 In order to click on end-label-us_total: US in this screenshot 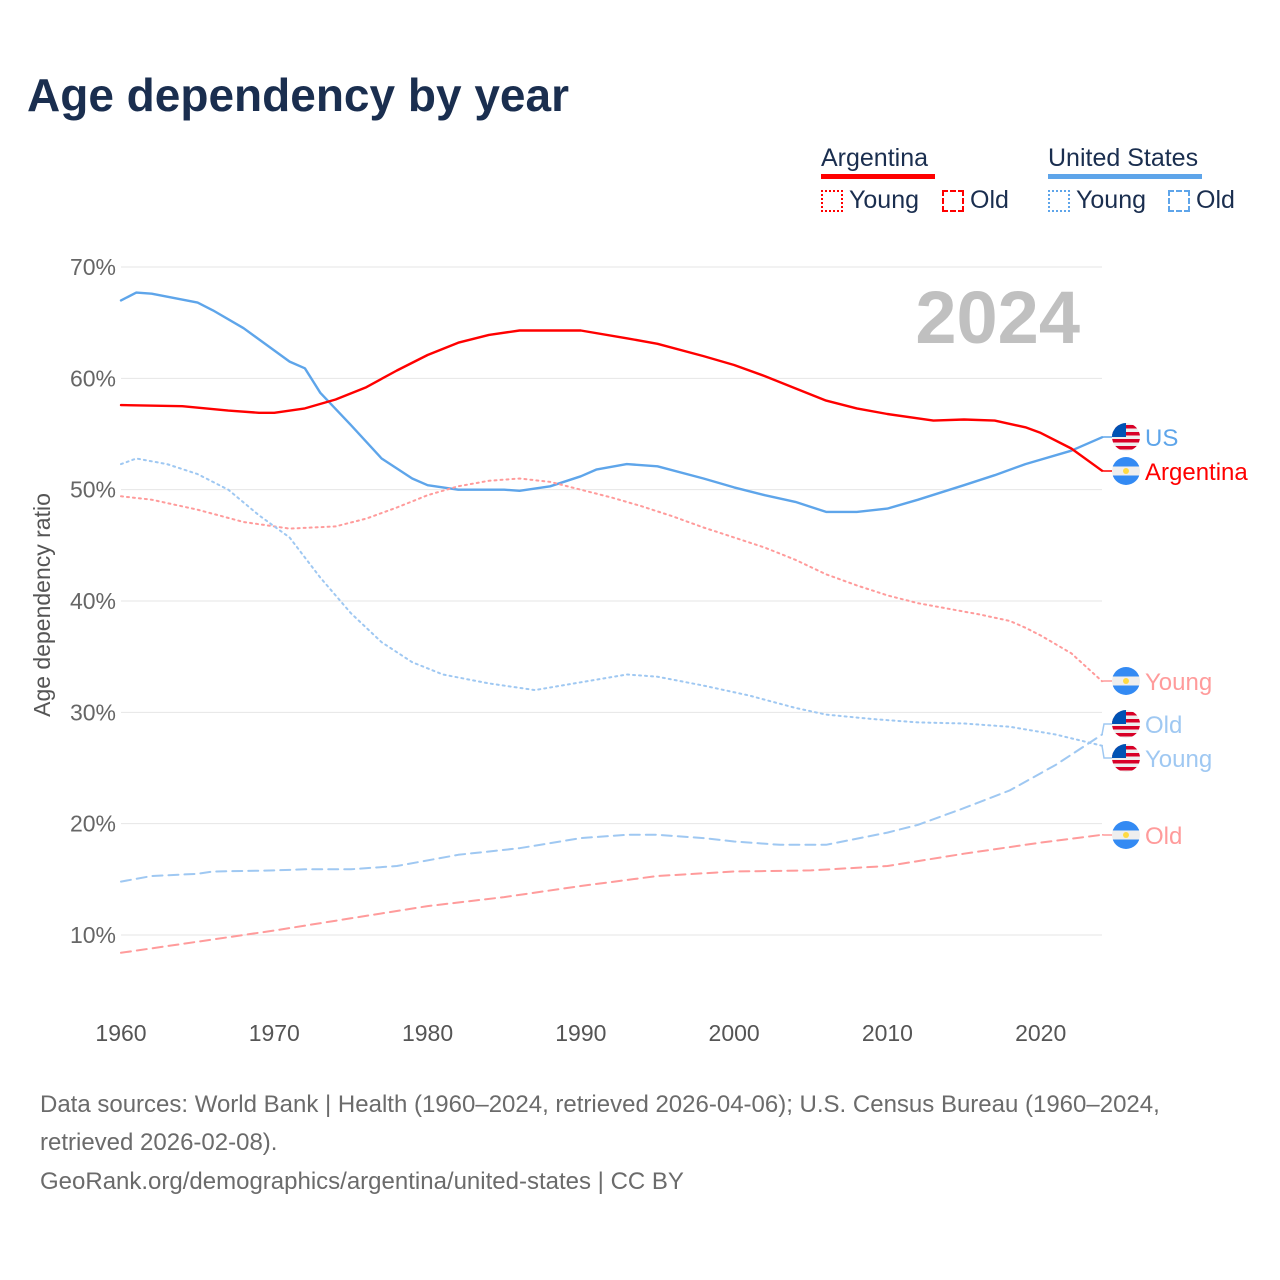, I will do `click(1161, 438)`.